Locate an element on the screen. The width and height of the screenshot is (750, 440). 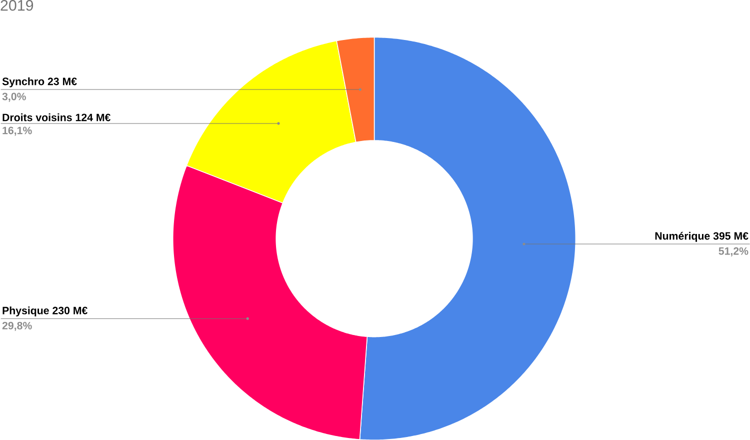
slice-label: Droits voisins 124 M€ is located at coordinates (56, 117).